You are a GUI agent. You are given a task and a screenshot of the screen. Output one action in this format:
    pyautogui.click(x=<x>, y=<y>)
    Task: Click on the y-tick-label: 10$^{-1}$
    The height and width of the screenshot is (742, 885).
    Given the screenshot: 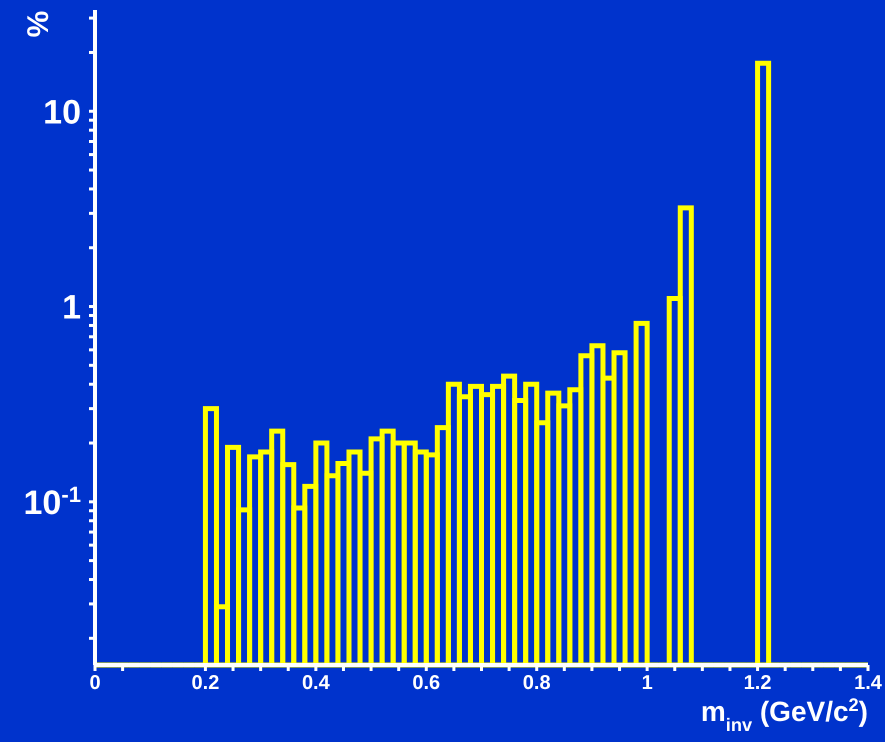 What is the action you would take?
    pyautogui.click(x=52, y=501)
    